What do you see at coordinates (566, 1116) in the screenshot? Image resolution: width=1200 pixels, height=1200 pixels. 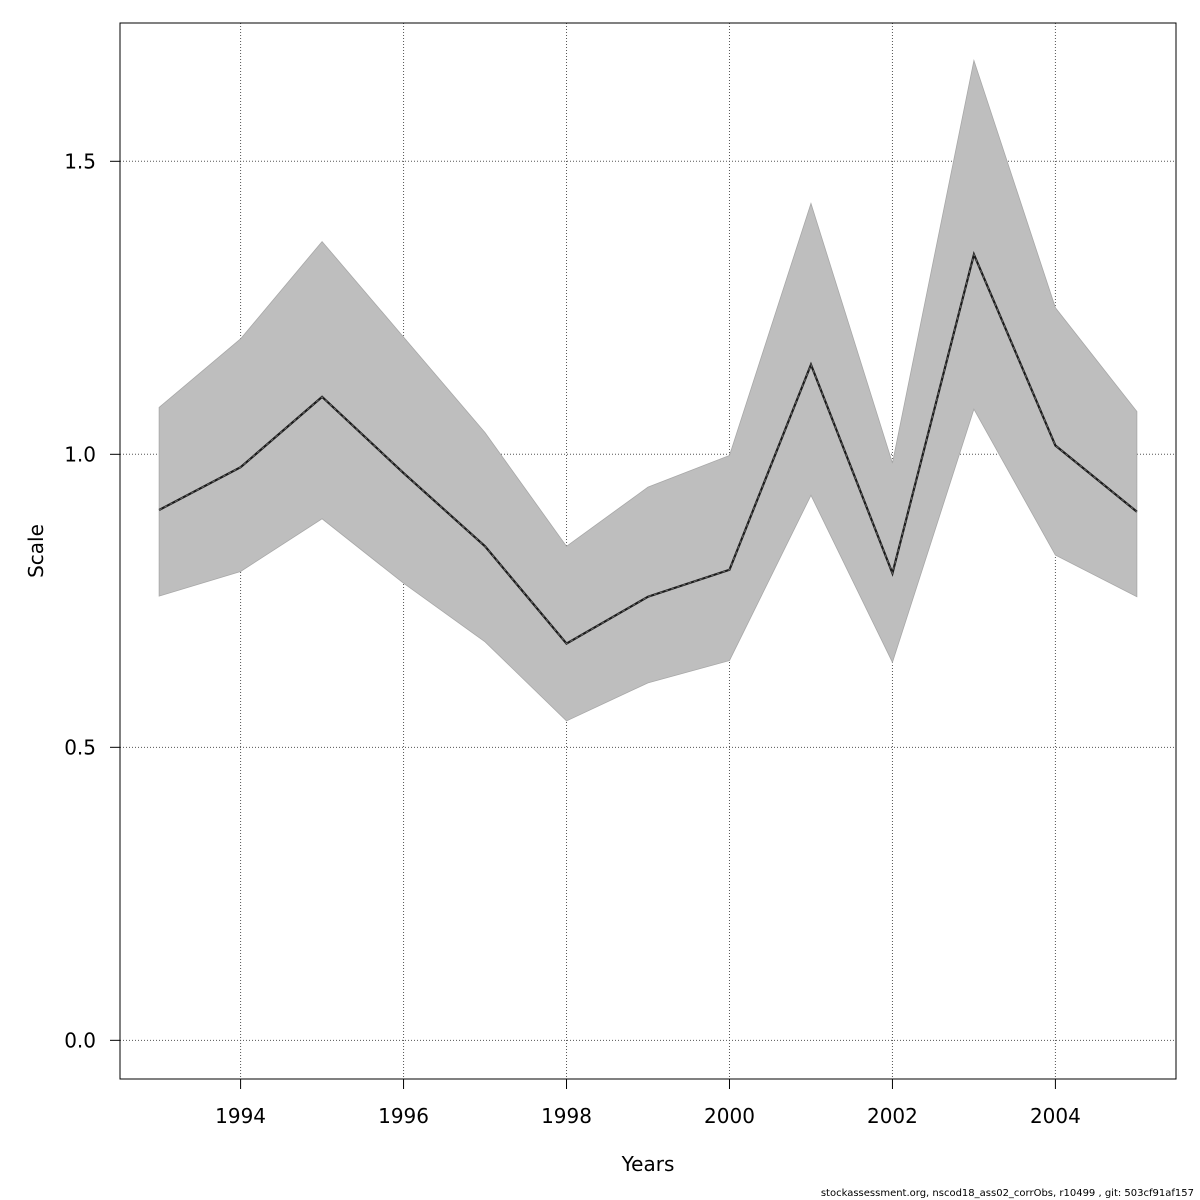 I see `x-tick-label: 1998` at bounding box center [566, 1116].